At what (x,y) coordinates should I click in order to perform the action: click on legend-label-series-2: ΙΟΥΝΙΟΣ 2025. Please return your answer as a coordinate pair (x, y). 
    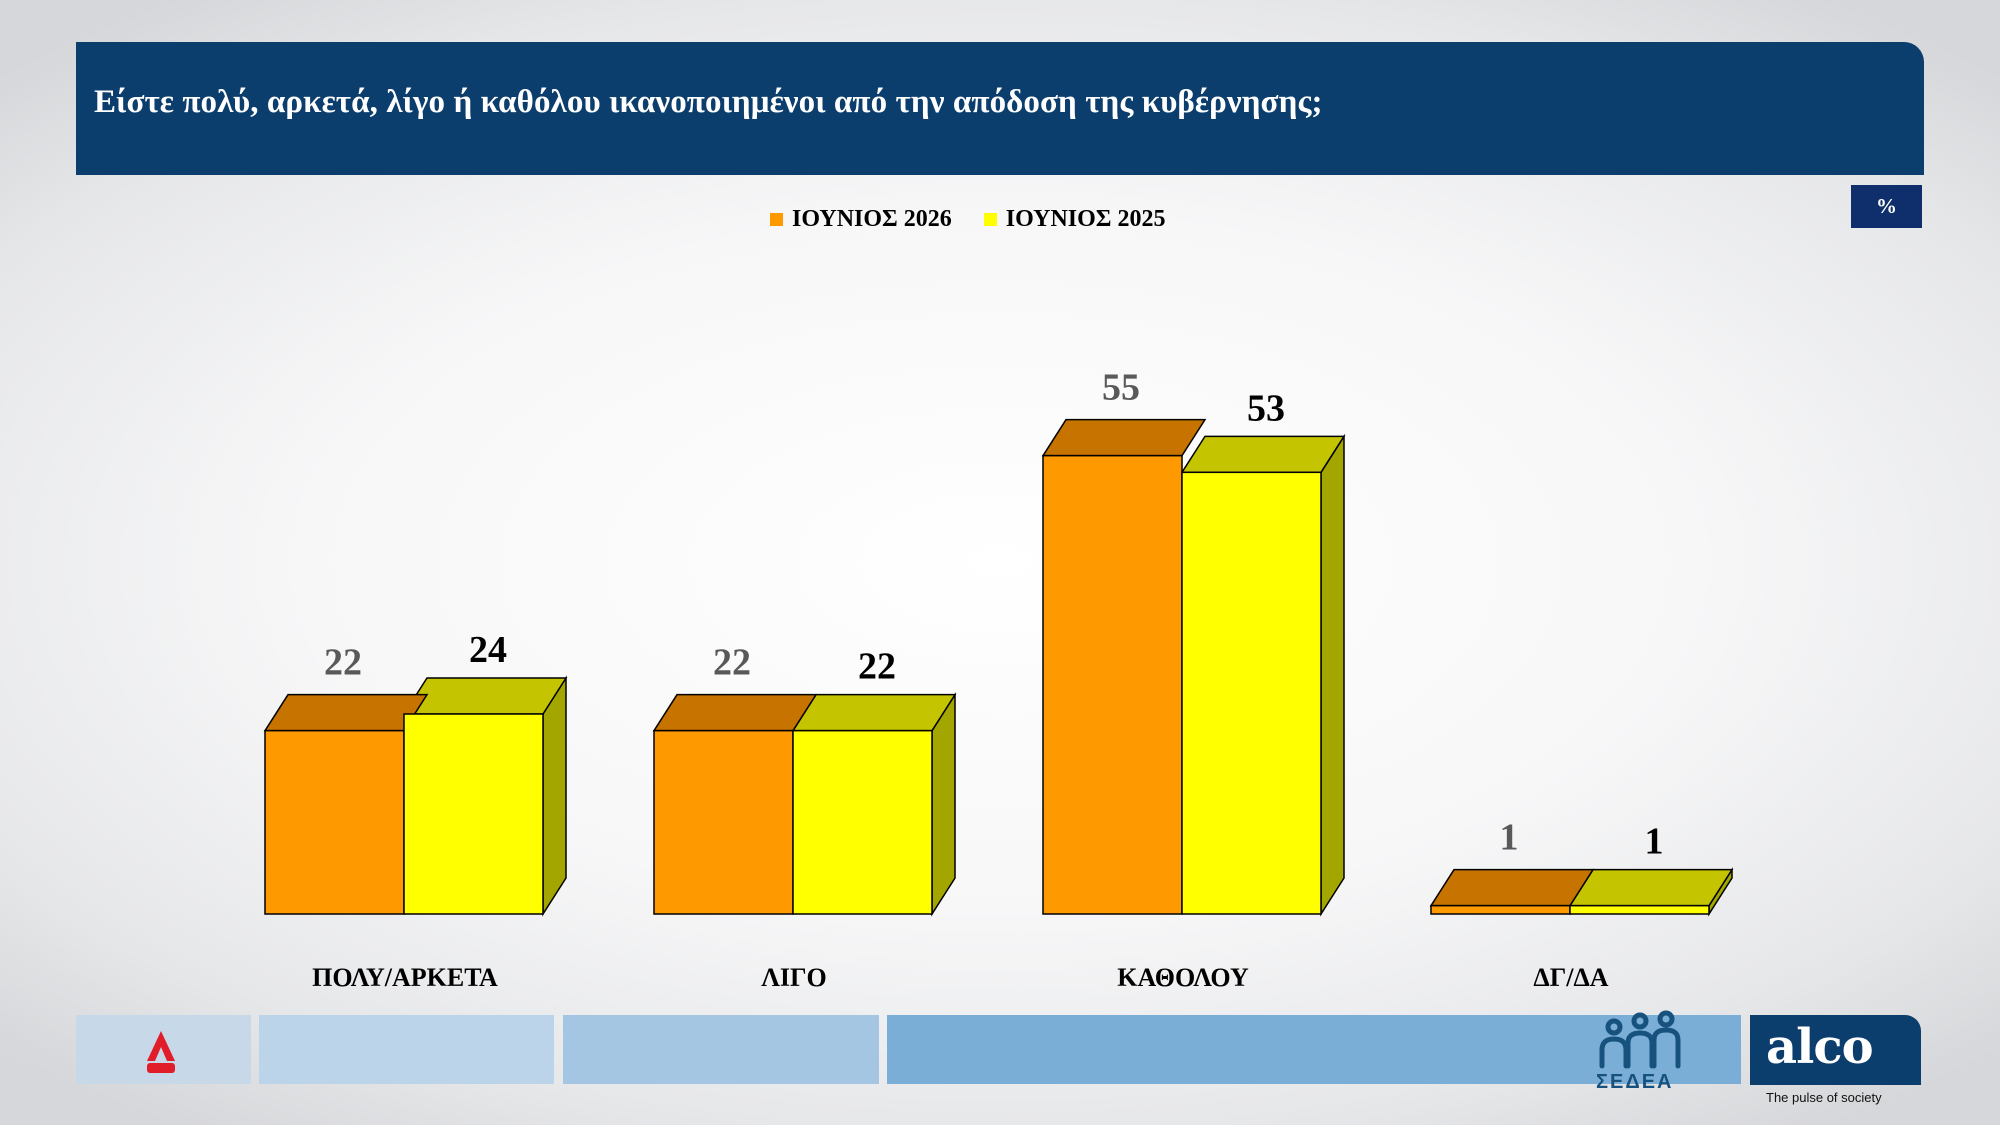
    Looking at the image, I should click on (1085, 218).